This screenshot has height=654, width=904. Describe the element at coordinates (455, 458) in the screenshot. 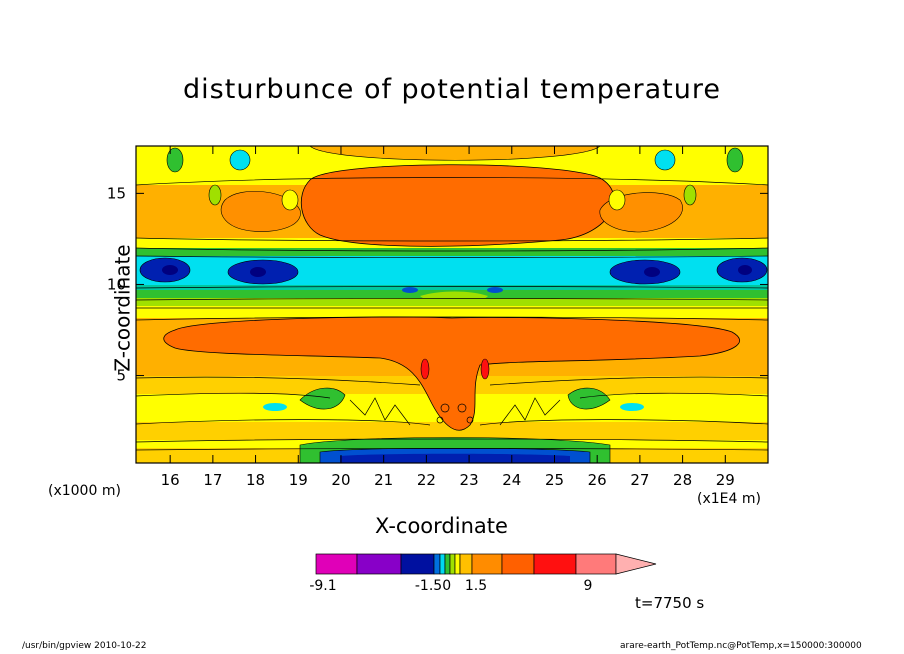

I see `bottom-band` at that location.